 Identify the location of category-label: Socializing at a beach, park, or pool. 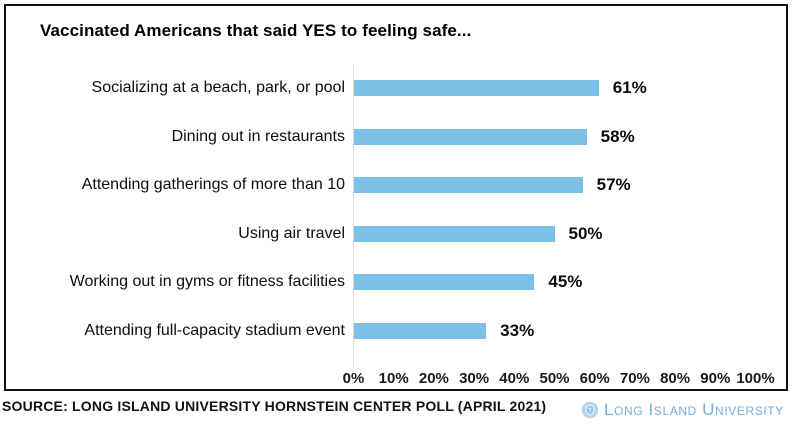
(218, 87).